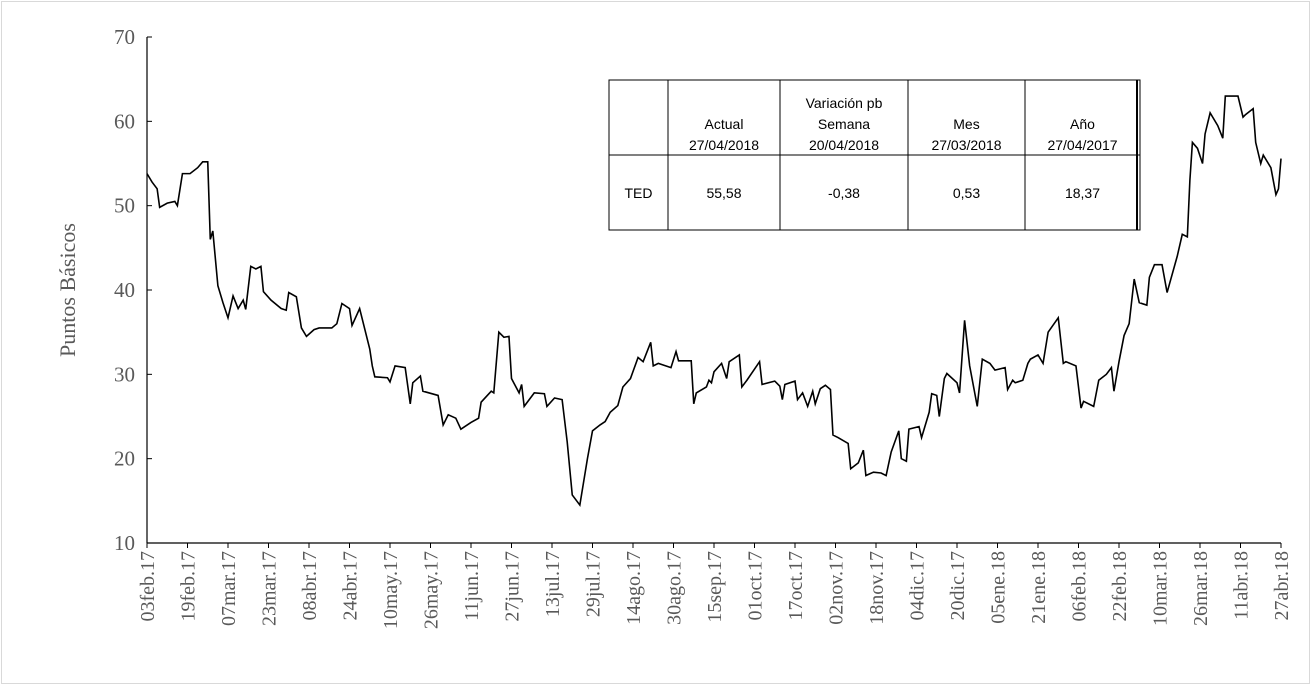 The height and width of the screenshot is (685, 1311). What do you see at coordinates (844, 145) in the screenshot?
I see `table-header: 20/04/2018` at bounding box center [844, 145].